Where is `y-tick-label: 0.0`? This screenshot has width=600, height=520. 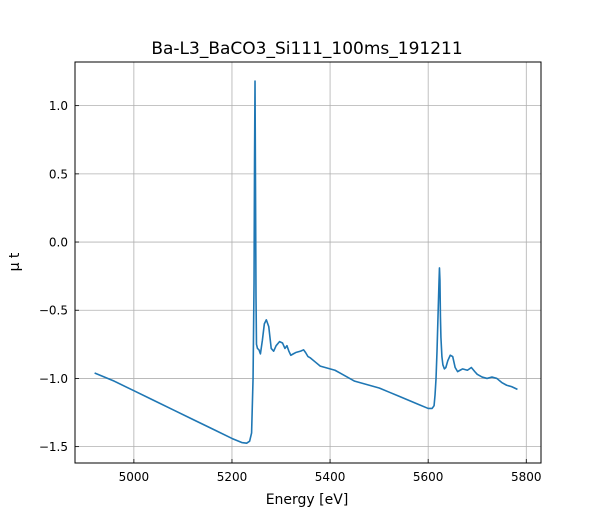 y-tick-label: 0.0 is located at coordinates (58, 243).